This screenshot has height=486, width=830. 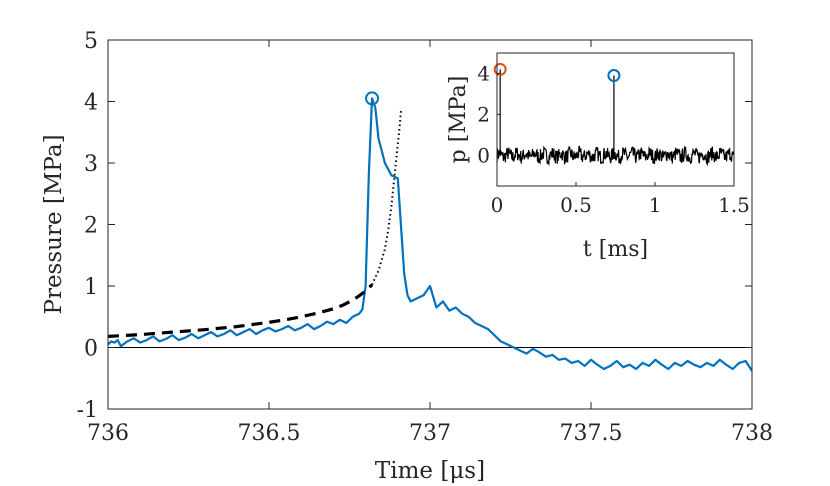 I want to click on y-tick-label: 4, so click(x=91, y=103).